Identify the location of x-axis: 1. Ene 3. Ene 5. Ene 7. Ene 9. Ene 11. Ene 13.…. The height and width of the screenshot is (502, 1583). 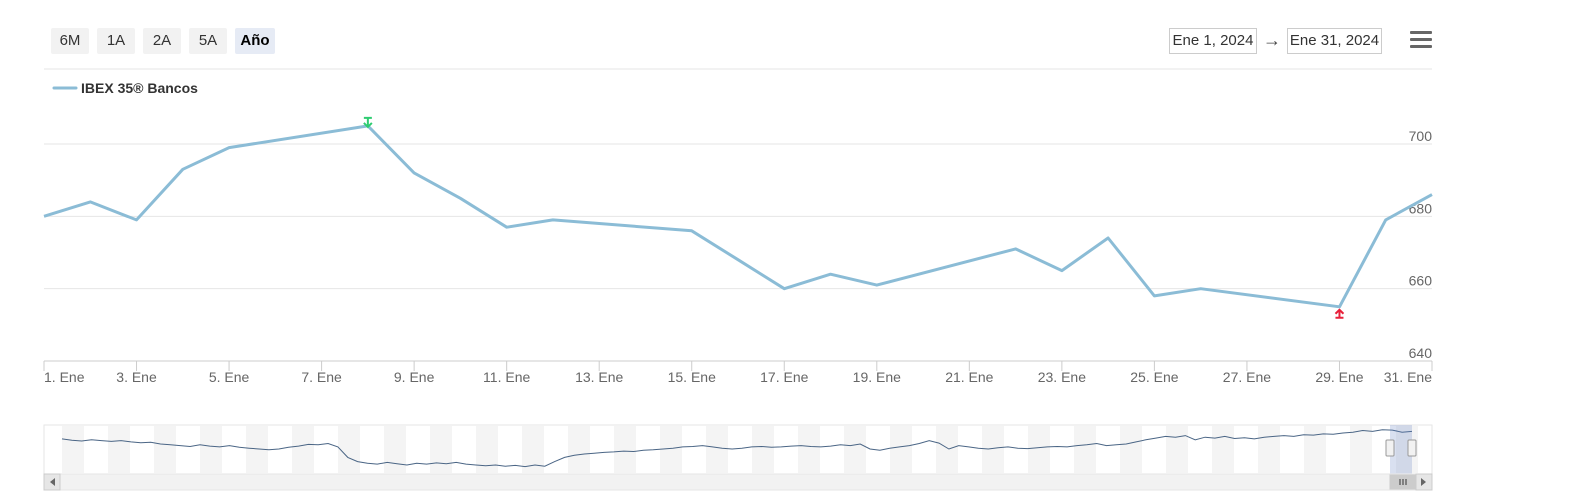
(738, 373).